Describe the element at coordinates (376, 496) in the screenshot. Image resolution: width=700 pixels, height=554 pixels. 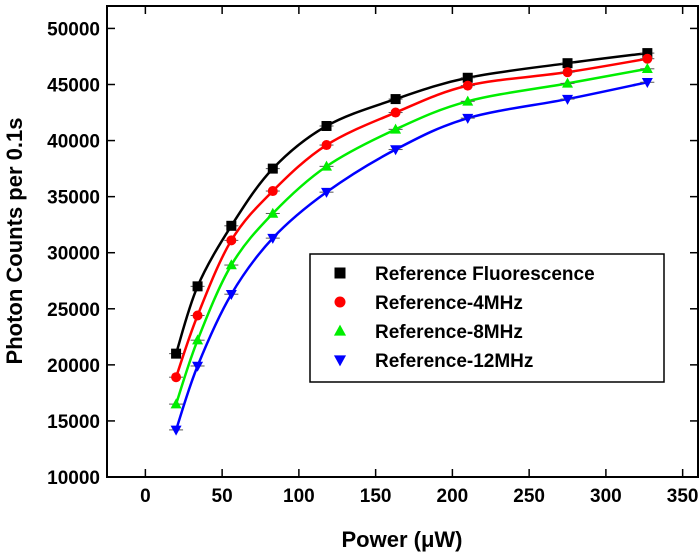
I see `x-tick-label: 150` at that location.